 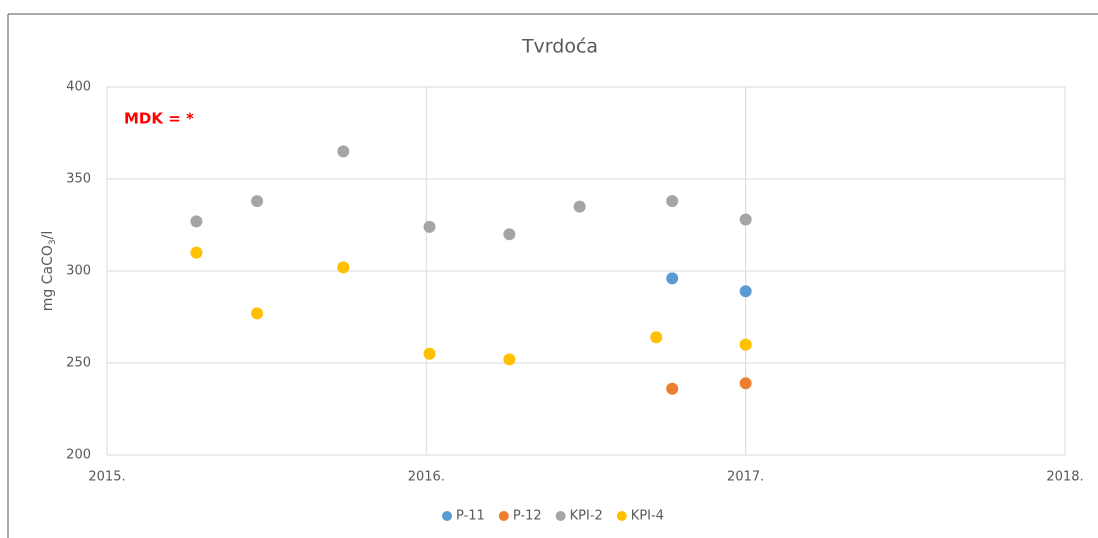 What do you see at coordinates (586, 516) in the screenshot?
I see `legend-label: KPI-2` at bounding box center [586, 516].